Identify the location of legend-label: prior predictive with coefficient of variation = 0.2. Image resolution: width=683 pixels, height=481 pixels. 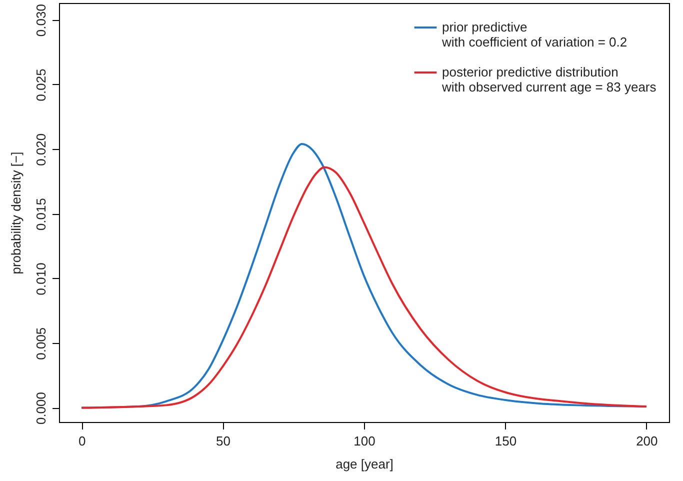
(534, 35).